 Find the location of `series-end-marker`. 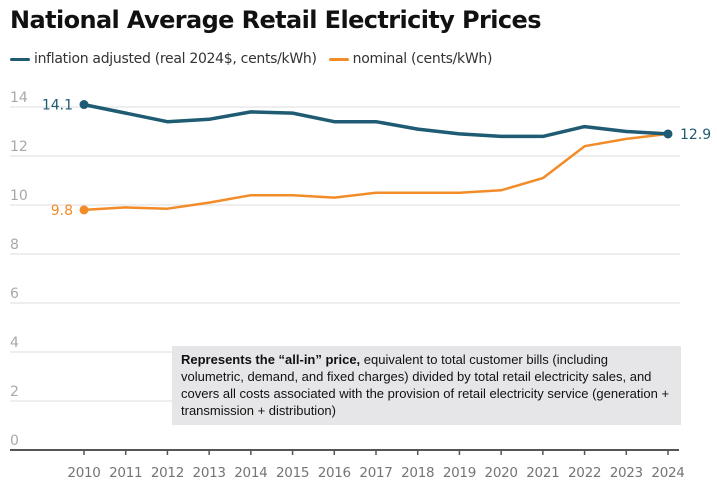

series-end-marker is located at coordinates (668, 134).